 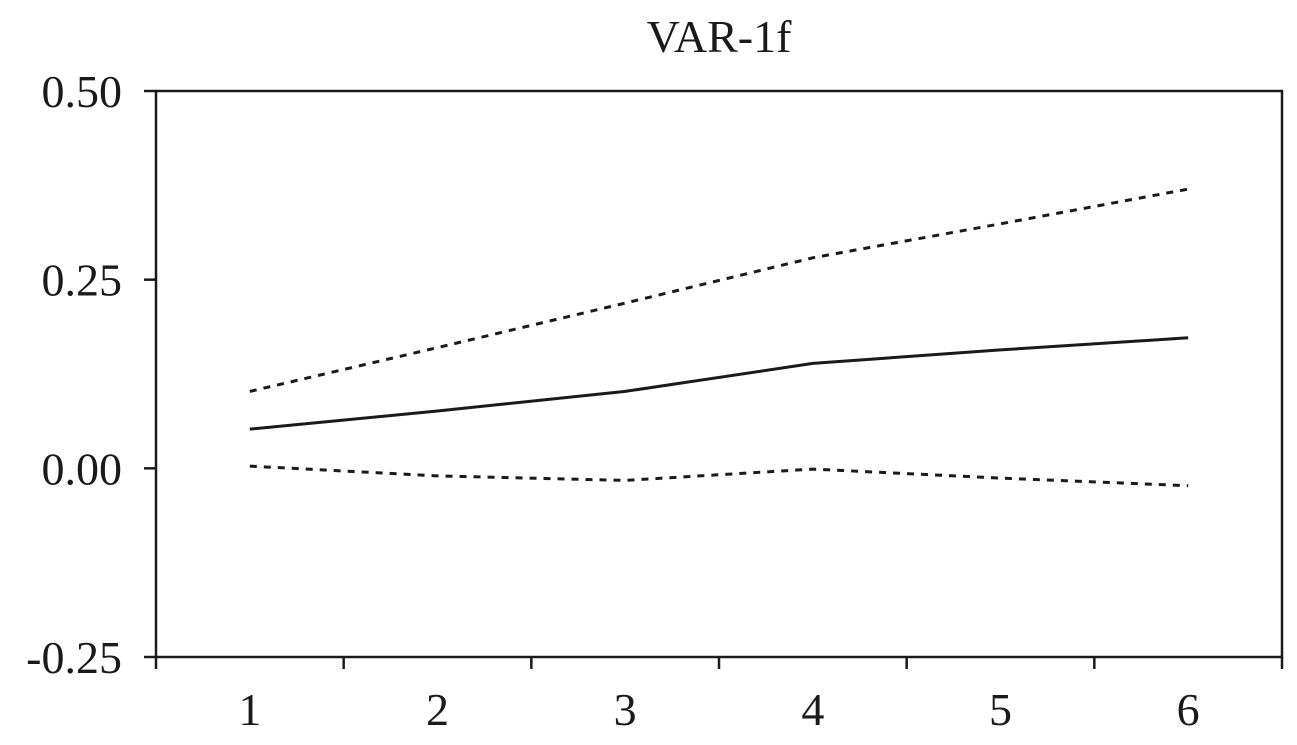 What do you see at coordinates (812, 709) in the screenshot?
I see `x-tick-label: 4` at bounding box center [812, 709].